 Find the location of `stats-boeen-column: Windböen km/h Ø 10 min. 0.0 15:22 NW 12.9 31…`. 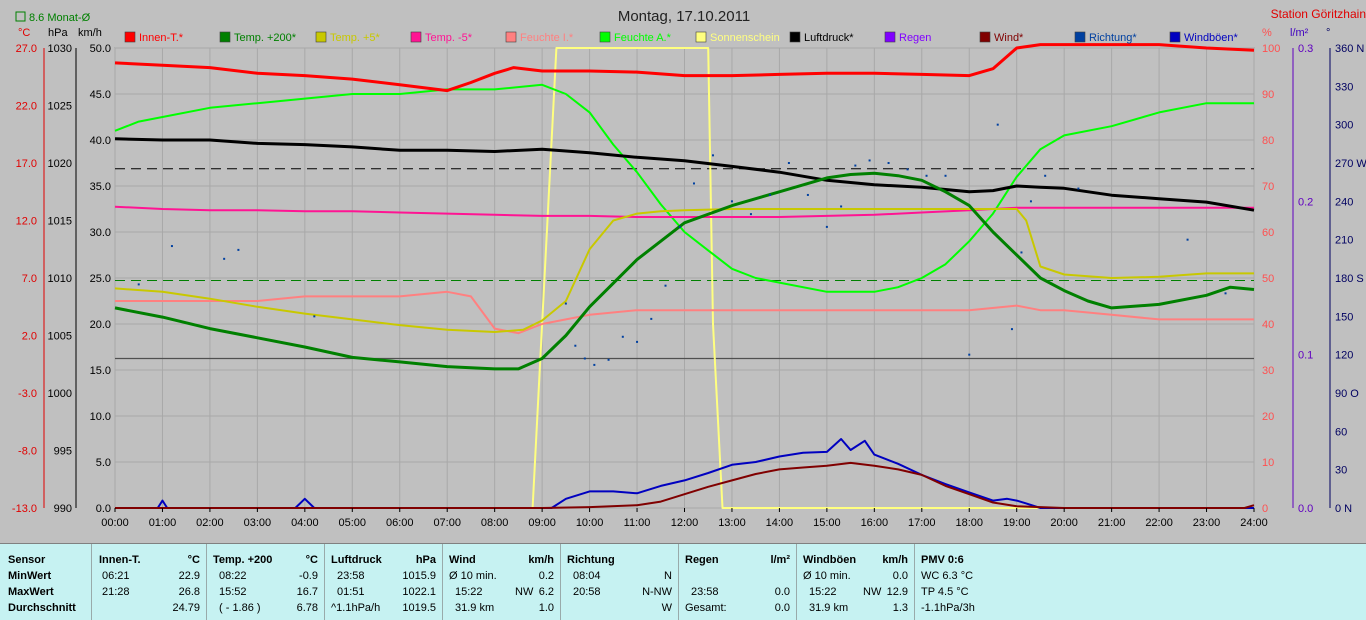

stats-boeen-column: Windböen km/h Ø 10 min. 0.0 15:22 NW 12.9 31… is located at coordinates (855, 582).